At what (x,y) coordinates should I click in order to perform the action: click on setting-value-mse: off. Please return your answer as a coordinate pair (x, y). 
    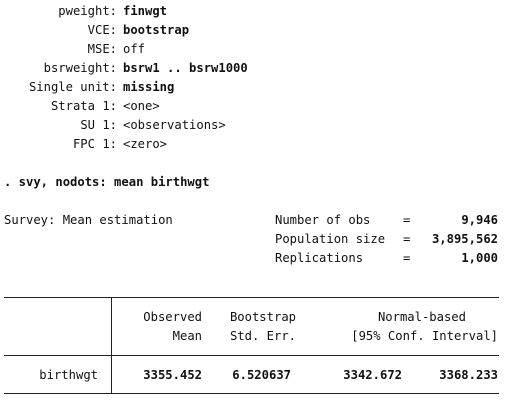
    Looking at the image, I should click on (134, 49).